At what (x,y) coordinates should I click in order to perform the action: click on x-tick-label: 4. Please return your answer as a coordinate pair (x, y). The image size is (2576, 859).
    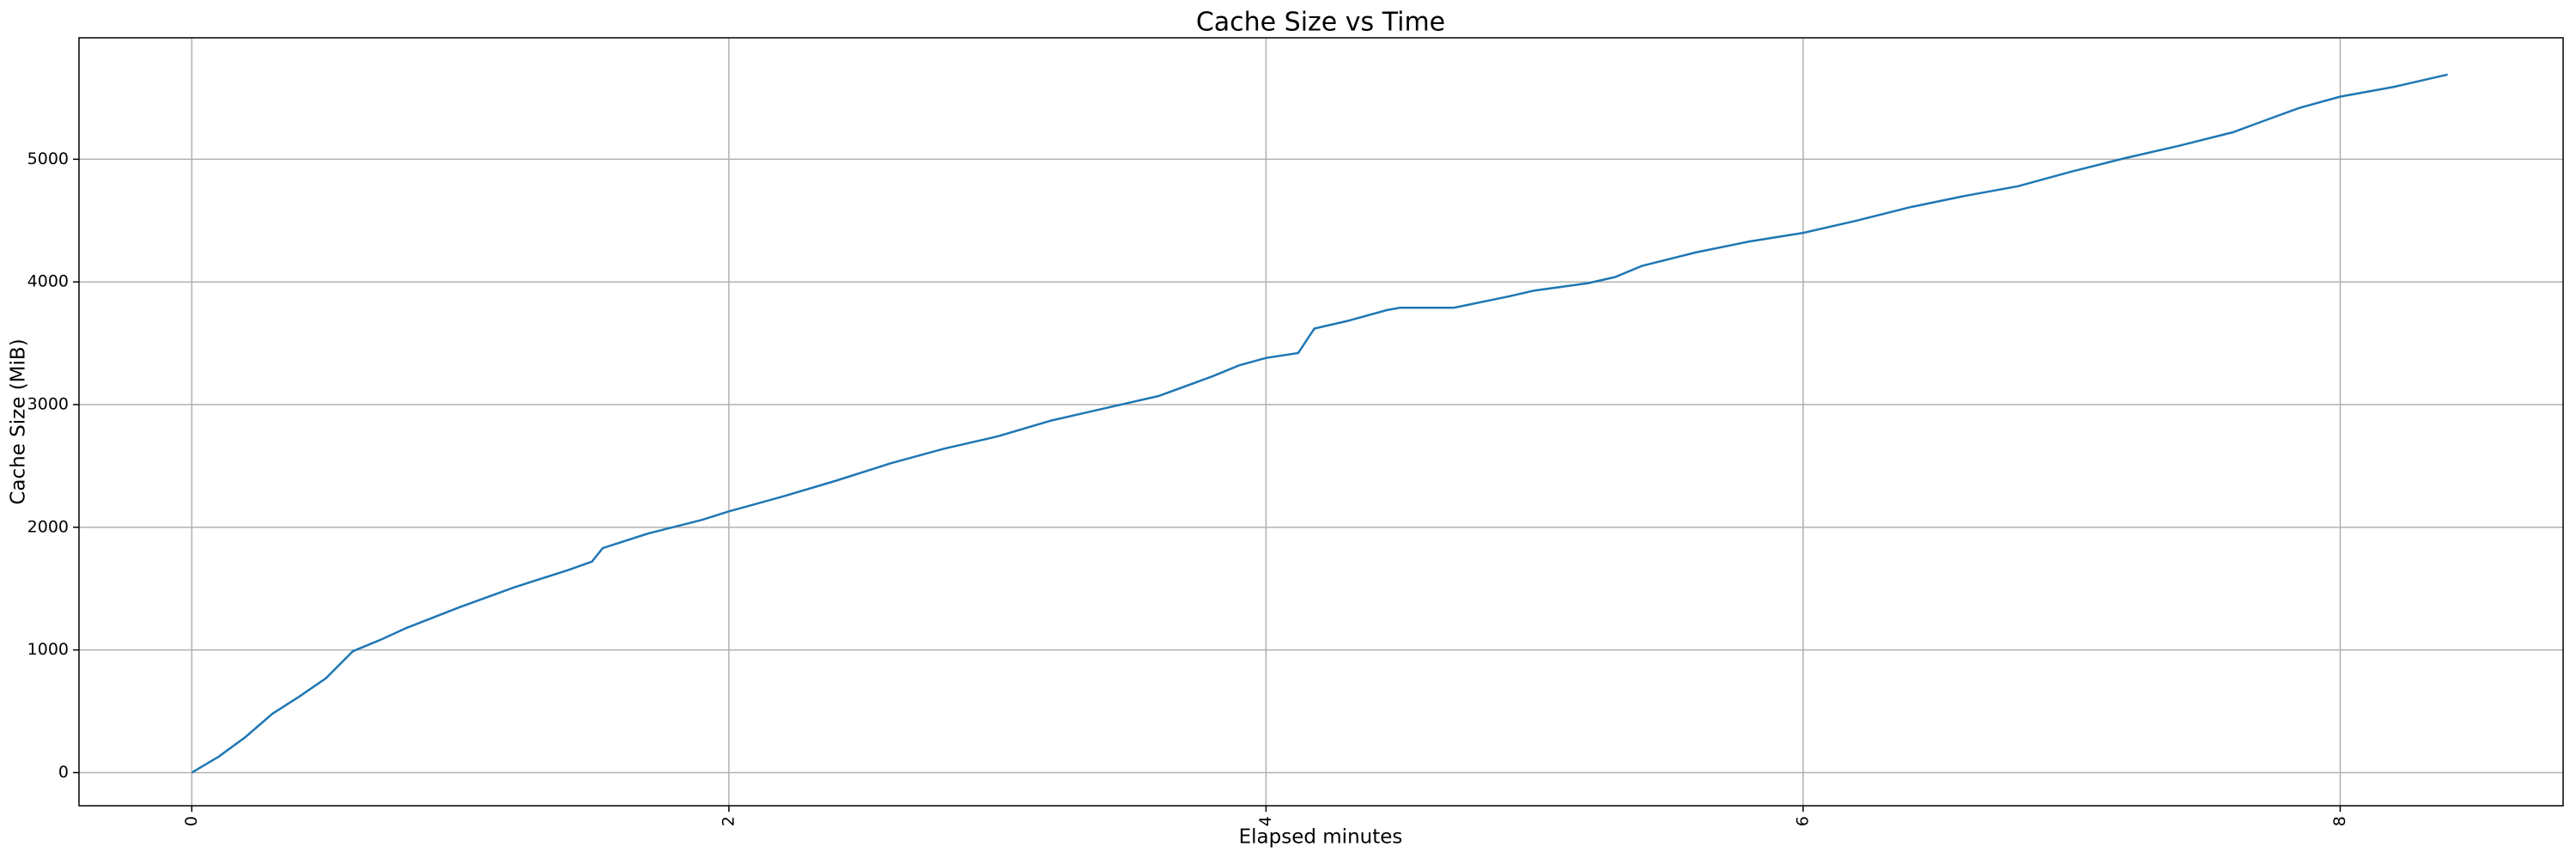
    Looking at the image, I should click on (1265, 821).